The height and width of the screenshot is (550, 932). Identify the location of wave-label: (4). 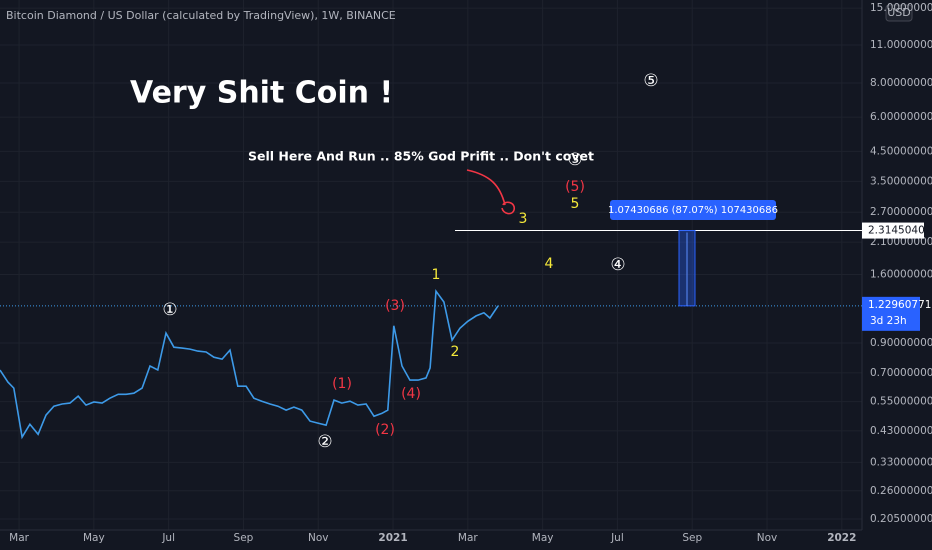
(411, 394).